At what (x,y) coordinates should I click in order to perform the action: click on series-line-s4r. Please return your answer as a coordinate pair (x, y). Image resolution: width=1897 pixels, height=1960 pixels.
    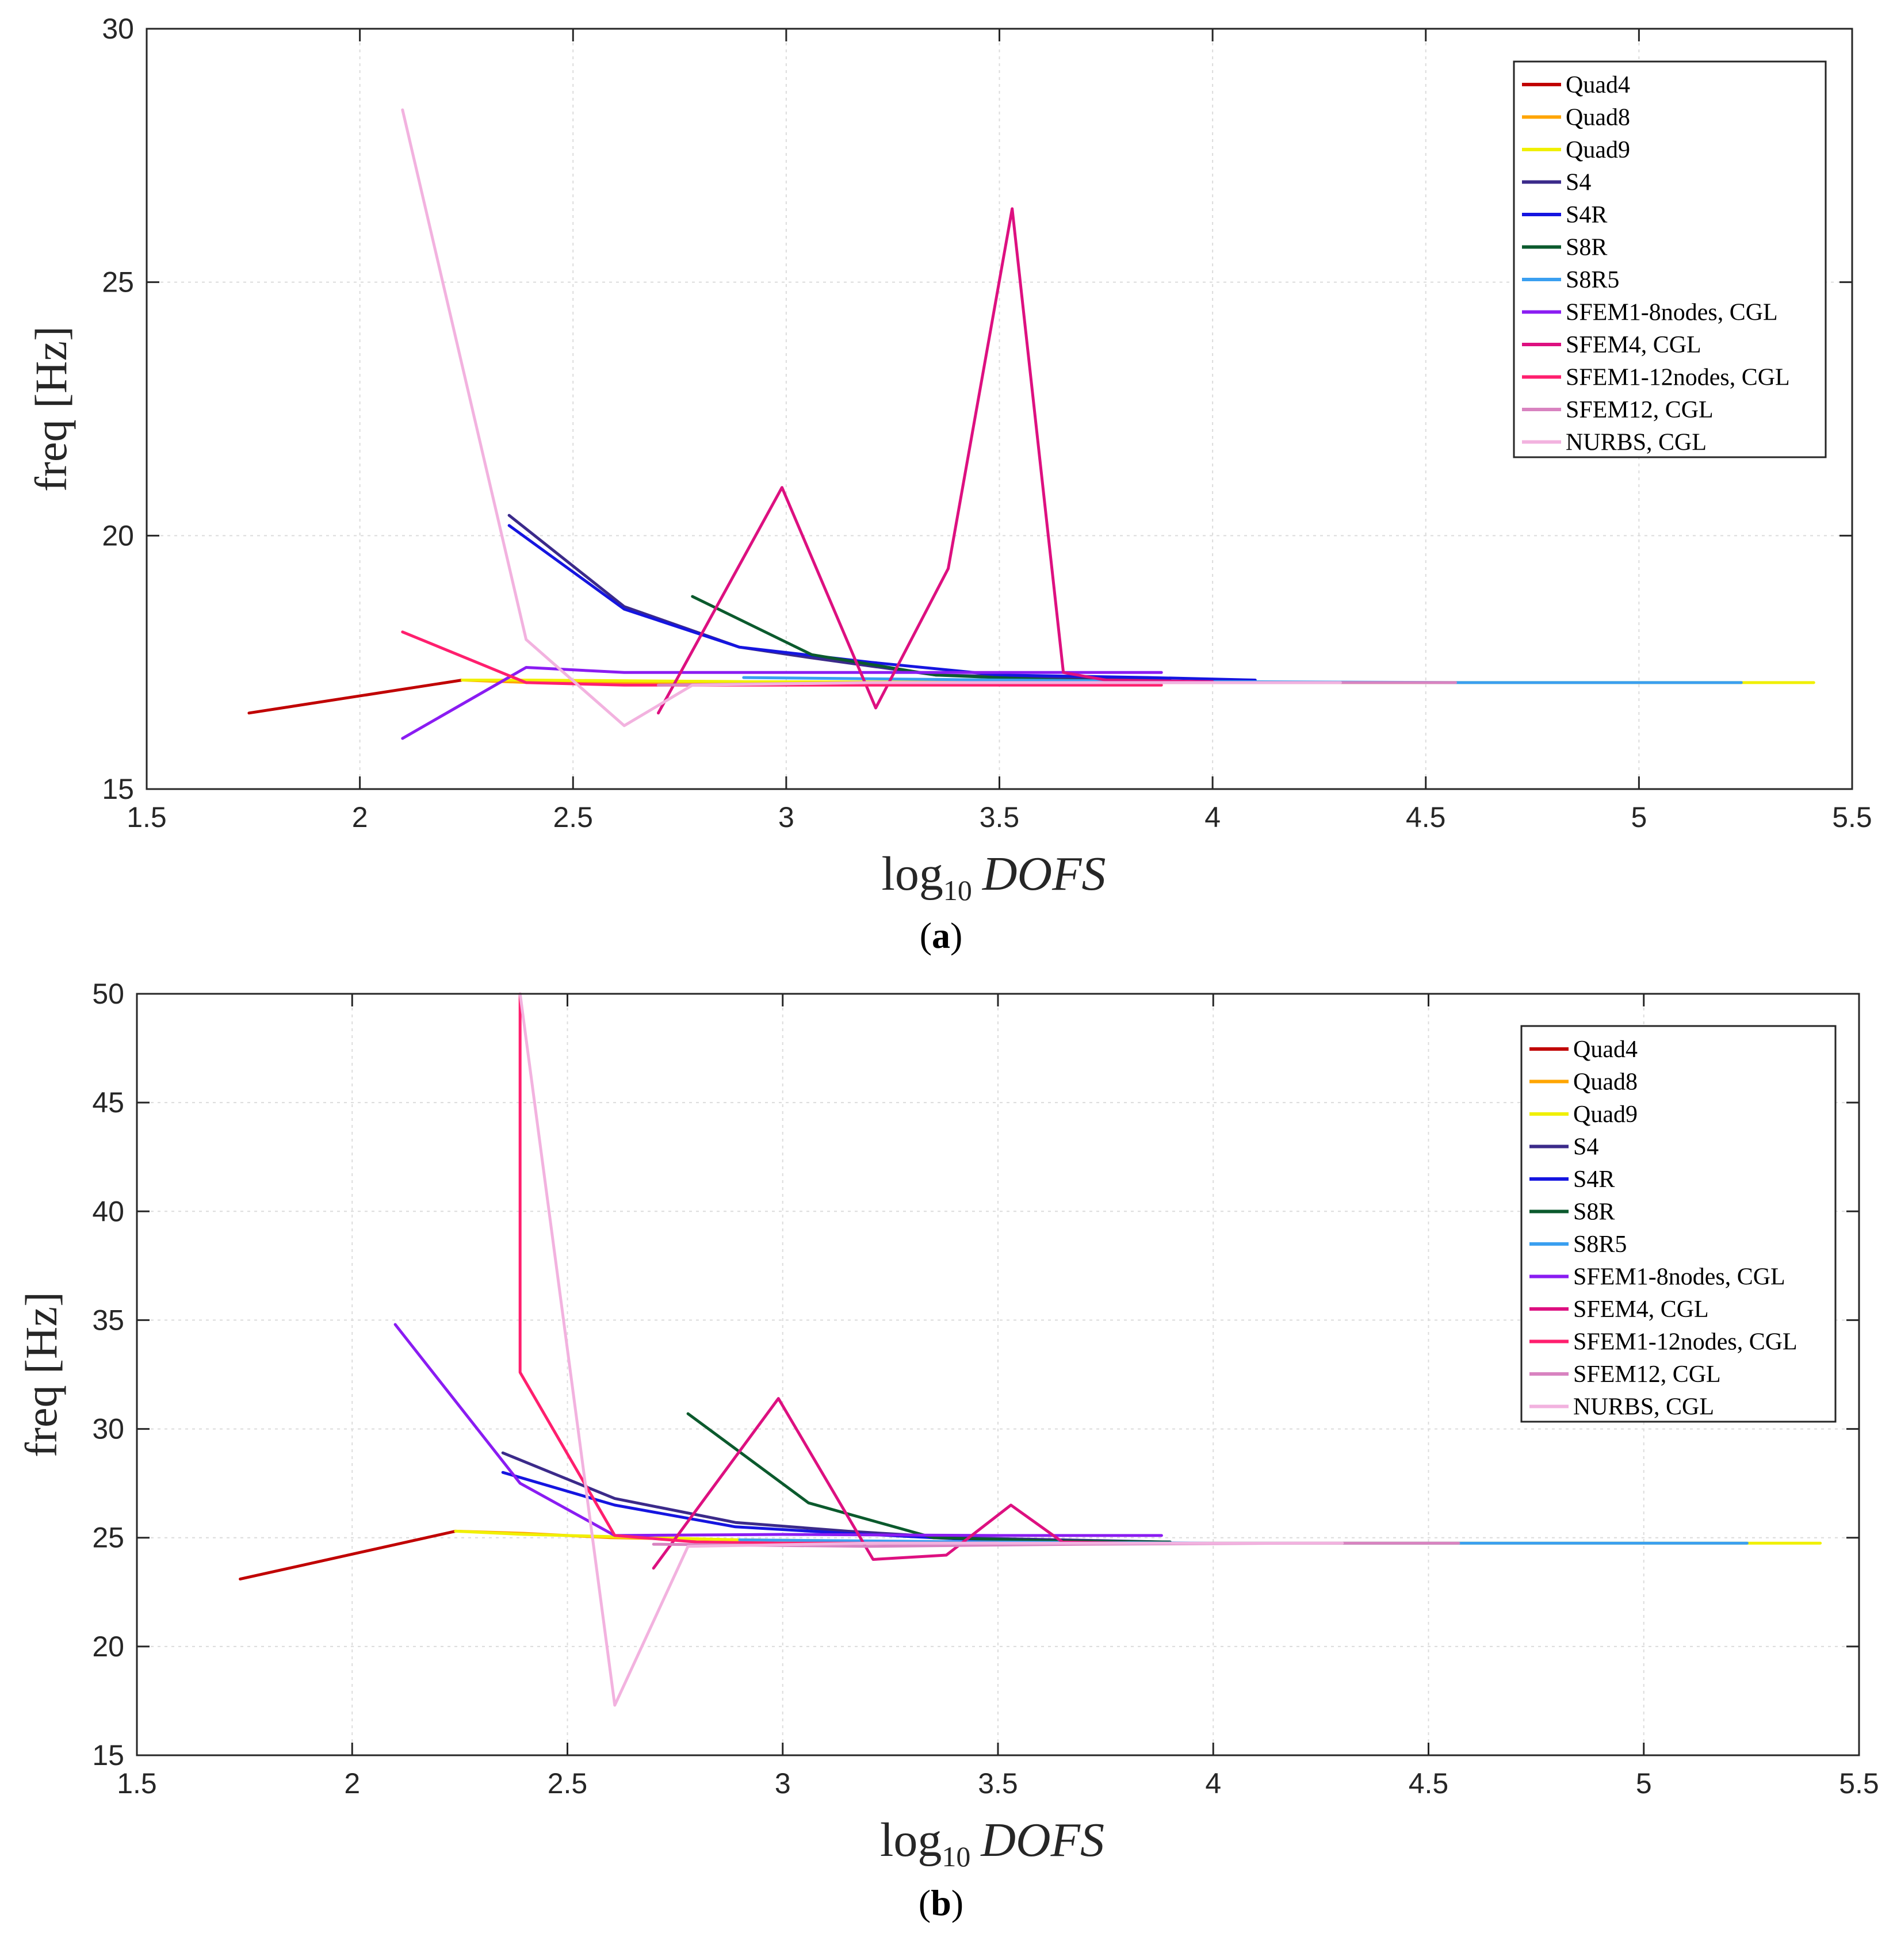
    Looking at the image, I should click on (882, 603).